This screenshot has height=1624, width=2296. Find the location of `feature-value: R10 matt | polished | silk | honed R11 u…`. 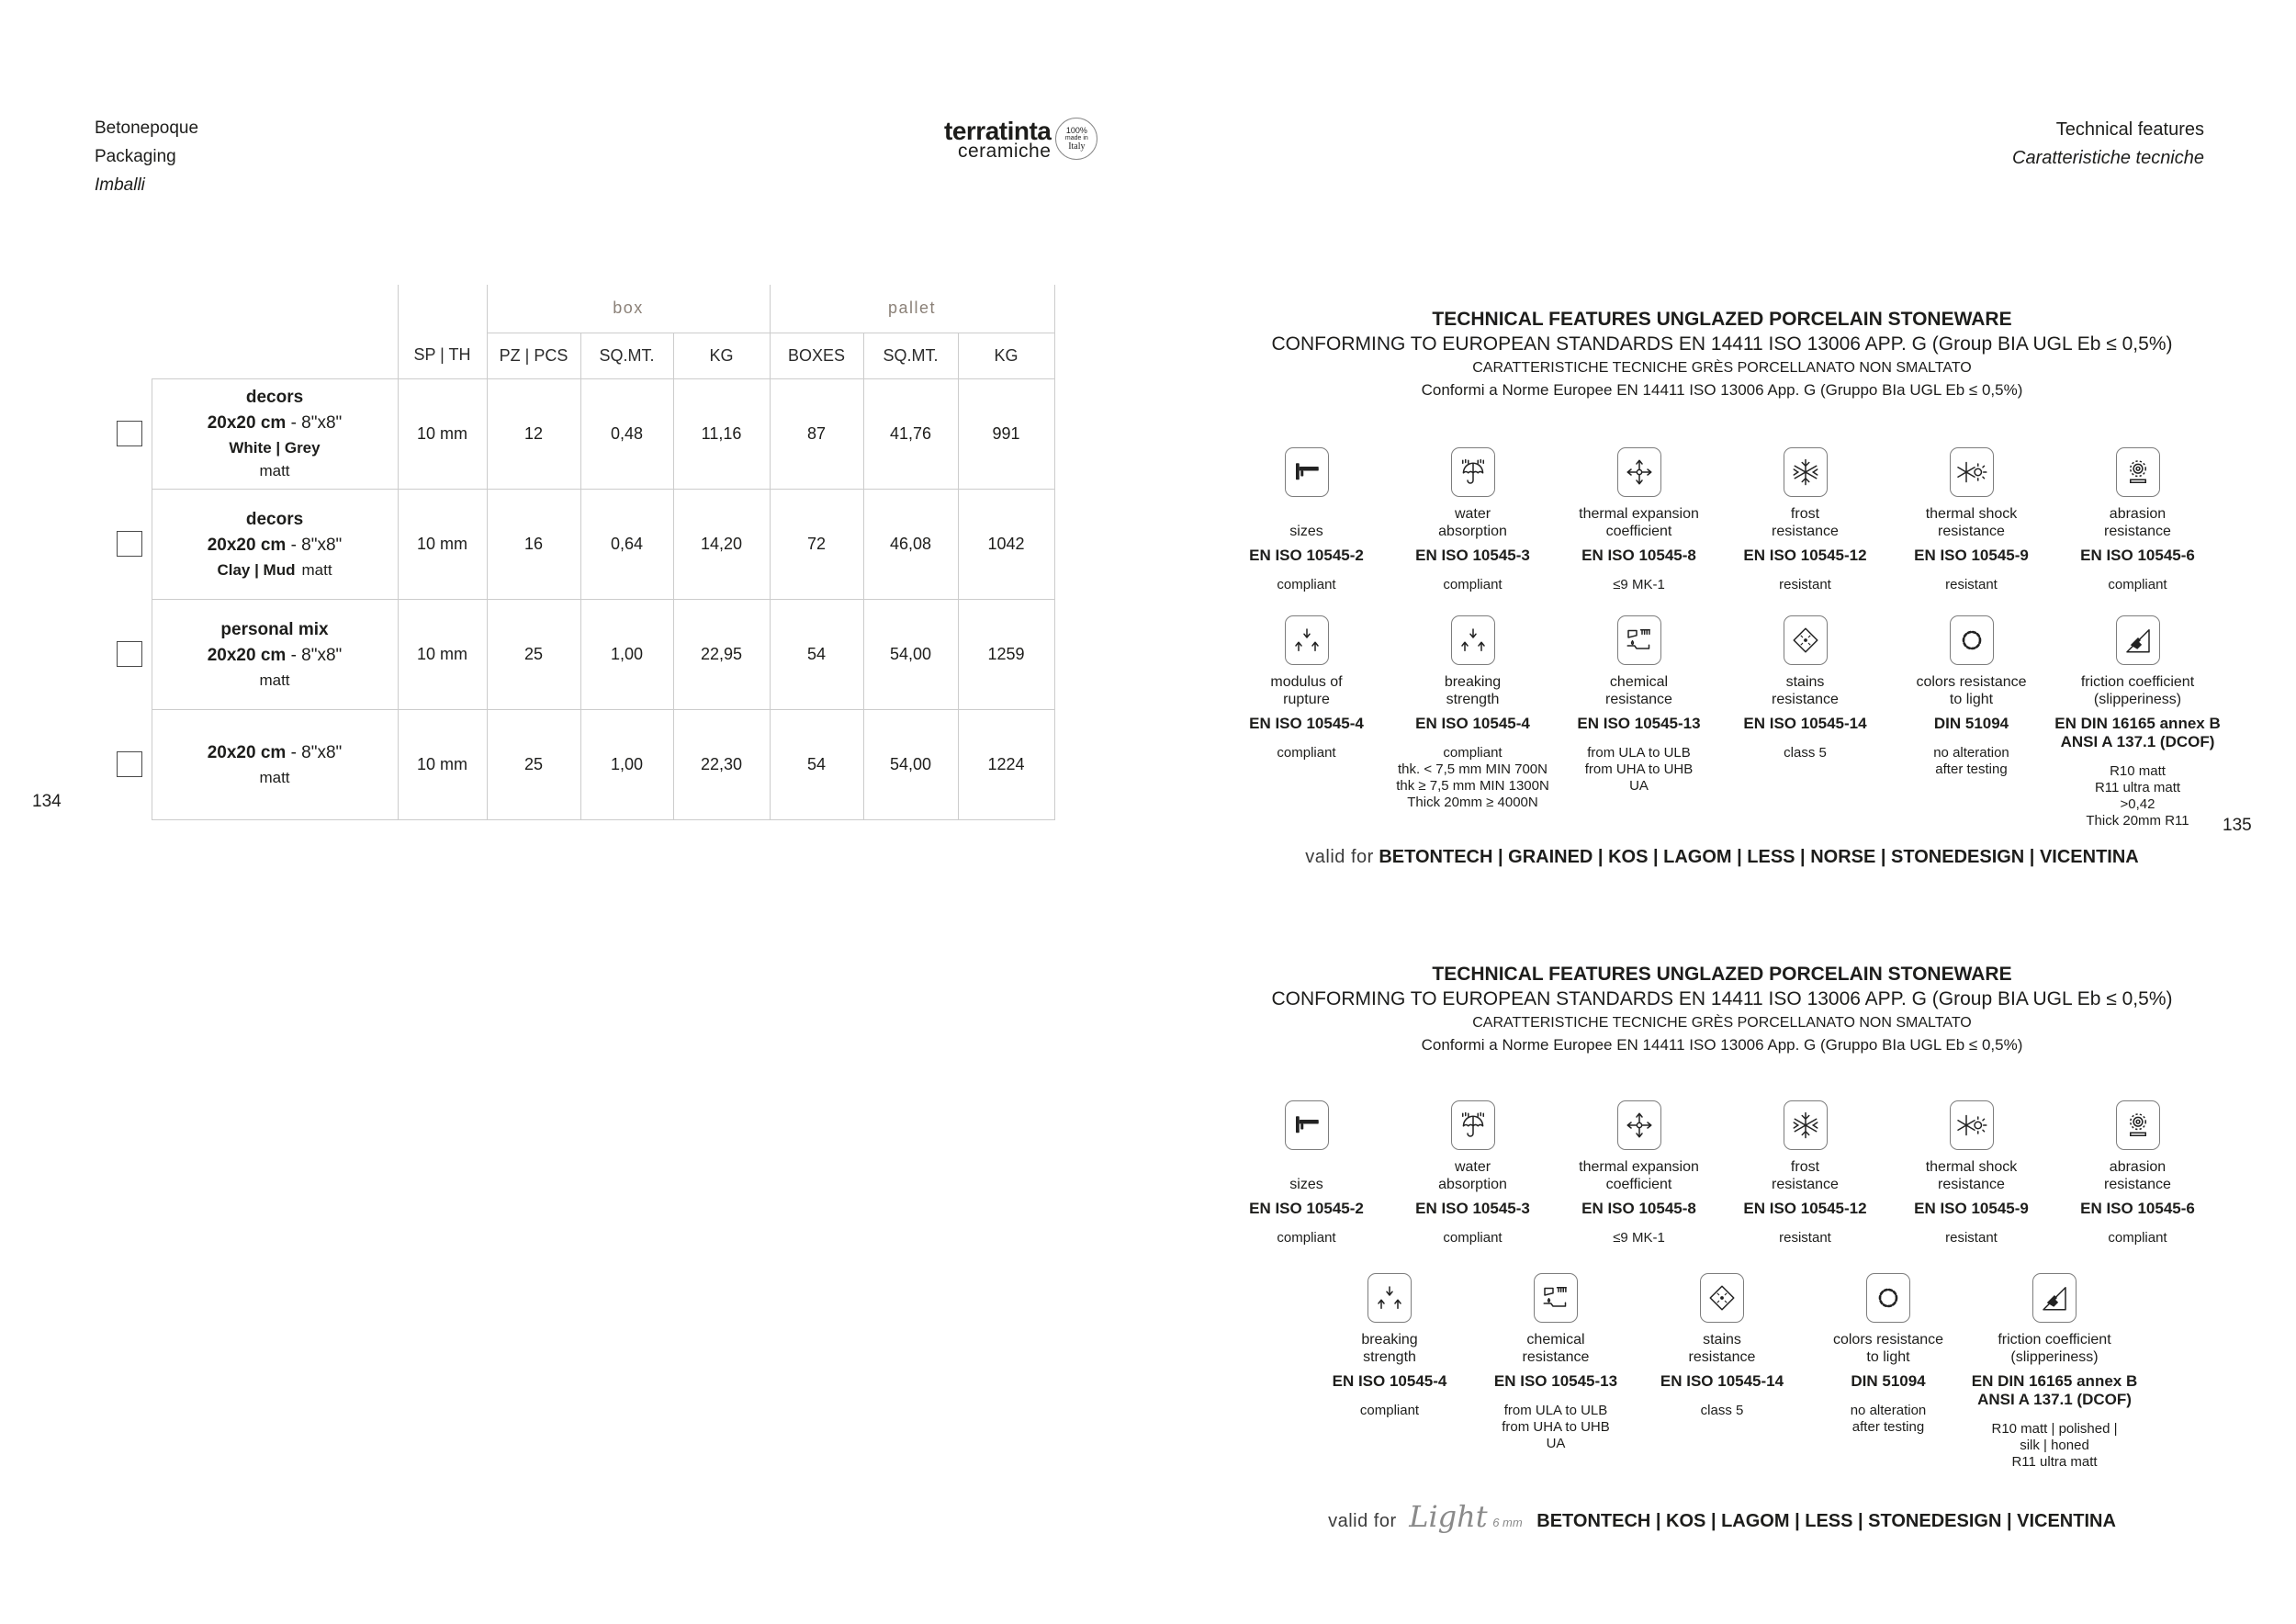

feature-value: R10 matt | polished | silk | honed R11 u… is located at coordinates (2054, 1445).